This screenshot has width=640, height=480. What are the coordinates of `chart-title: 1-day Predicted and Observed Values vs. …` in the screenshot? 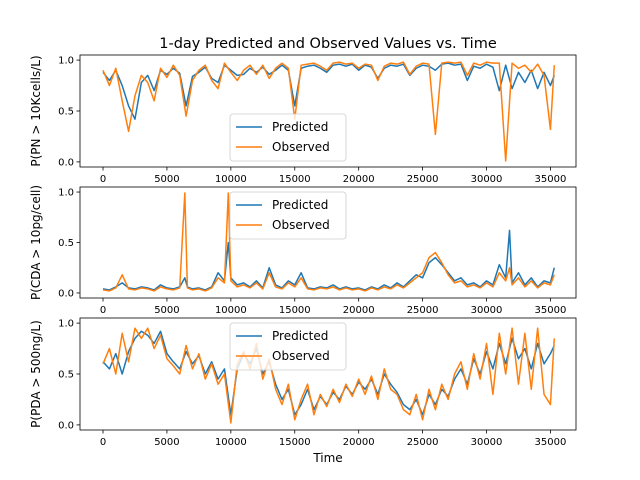 It's located at (328, 44).